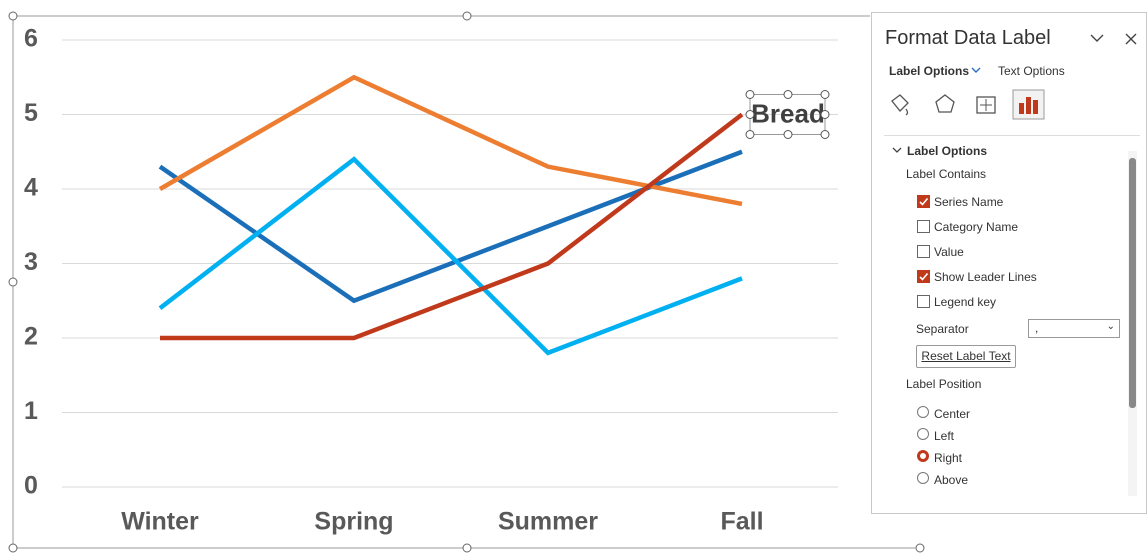 The image size is (1147, 557). What do you see at coordinates (31, 39) in the screenshot?
I see `y-tick-label: 6` at bounding box center [31, 39].